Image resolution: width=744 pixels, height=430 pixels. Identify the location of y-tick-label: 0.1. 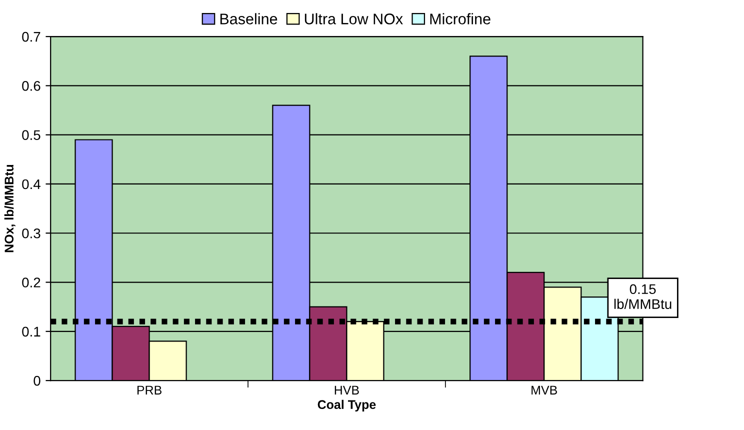
(31, 331).